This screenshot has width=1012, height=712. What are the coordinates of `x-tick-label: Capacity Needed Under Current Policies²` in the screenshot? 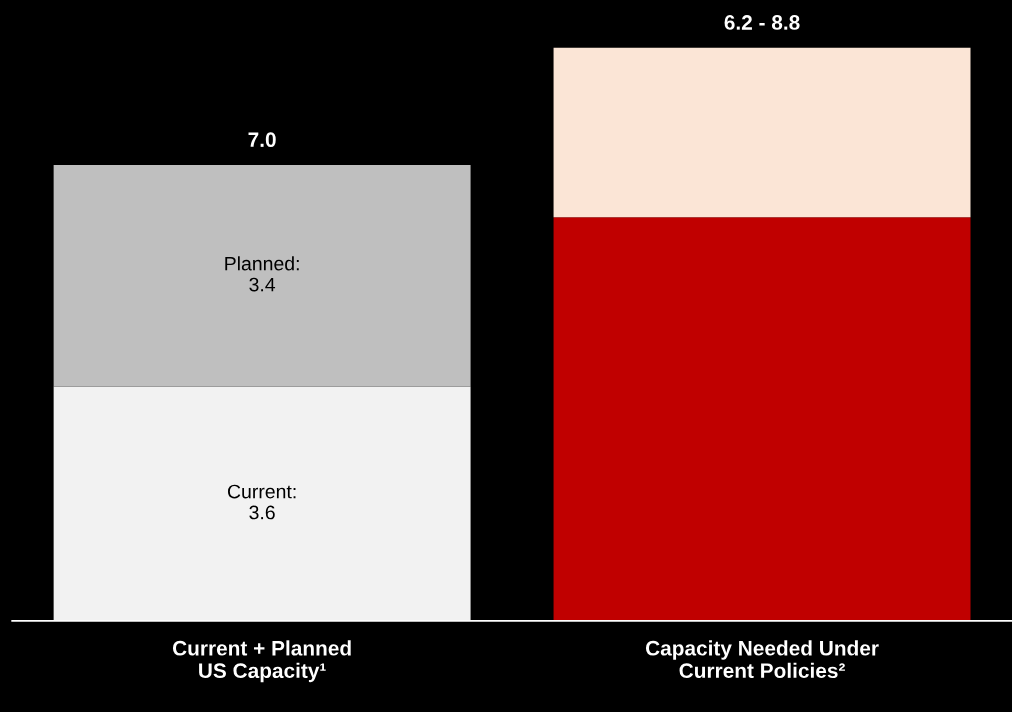 It's located at (762, 659).